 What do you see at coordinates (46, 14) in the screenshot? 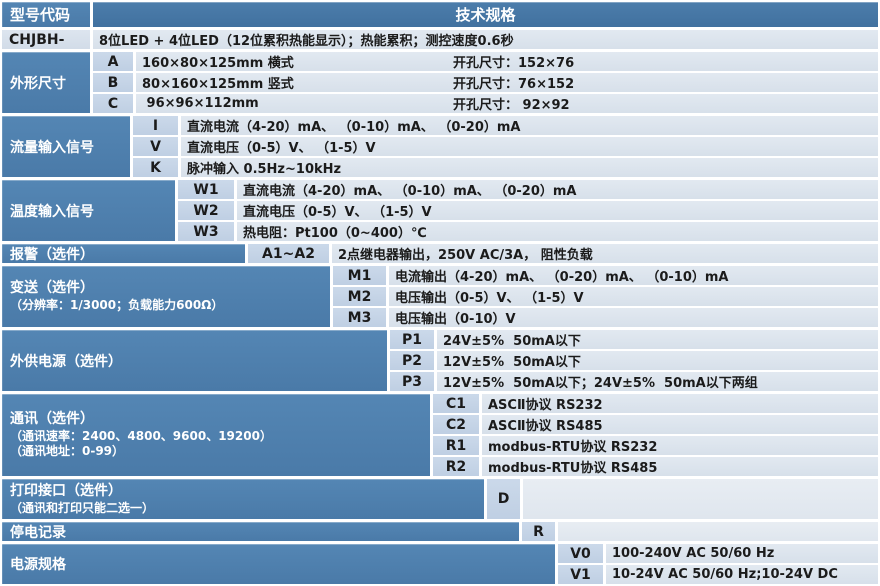
I see `header-model-code: 型号代码` at bounding box center [46, 14].